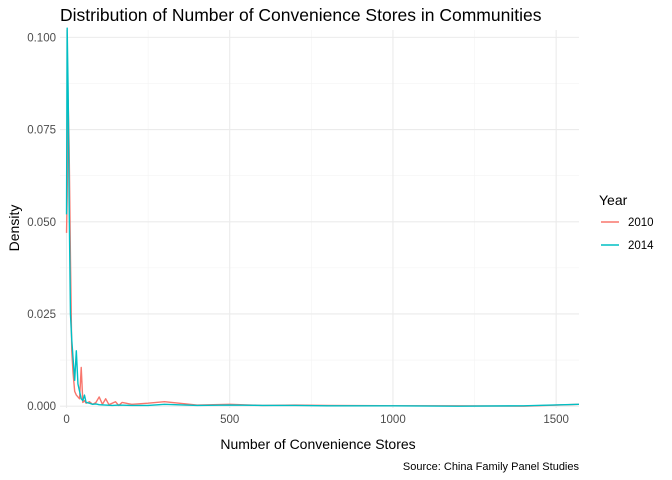  Describe the element at coordinates (41, 131) in the screenshot. I see `y-tick-label: 0.075` at that location.